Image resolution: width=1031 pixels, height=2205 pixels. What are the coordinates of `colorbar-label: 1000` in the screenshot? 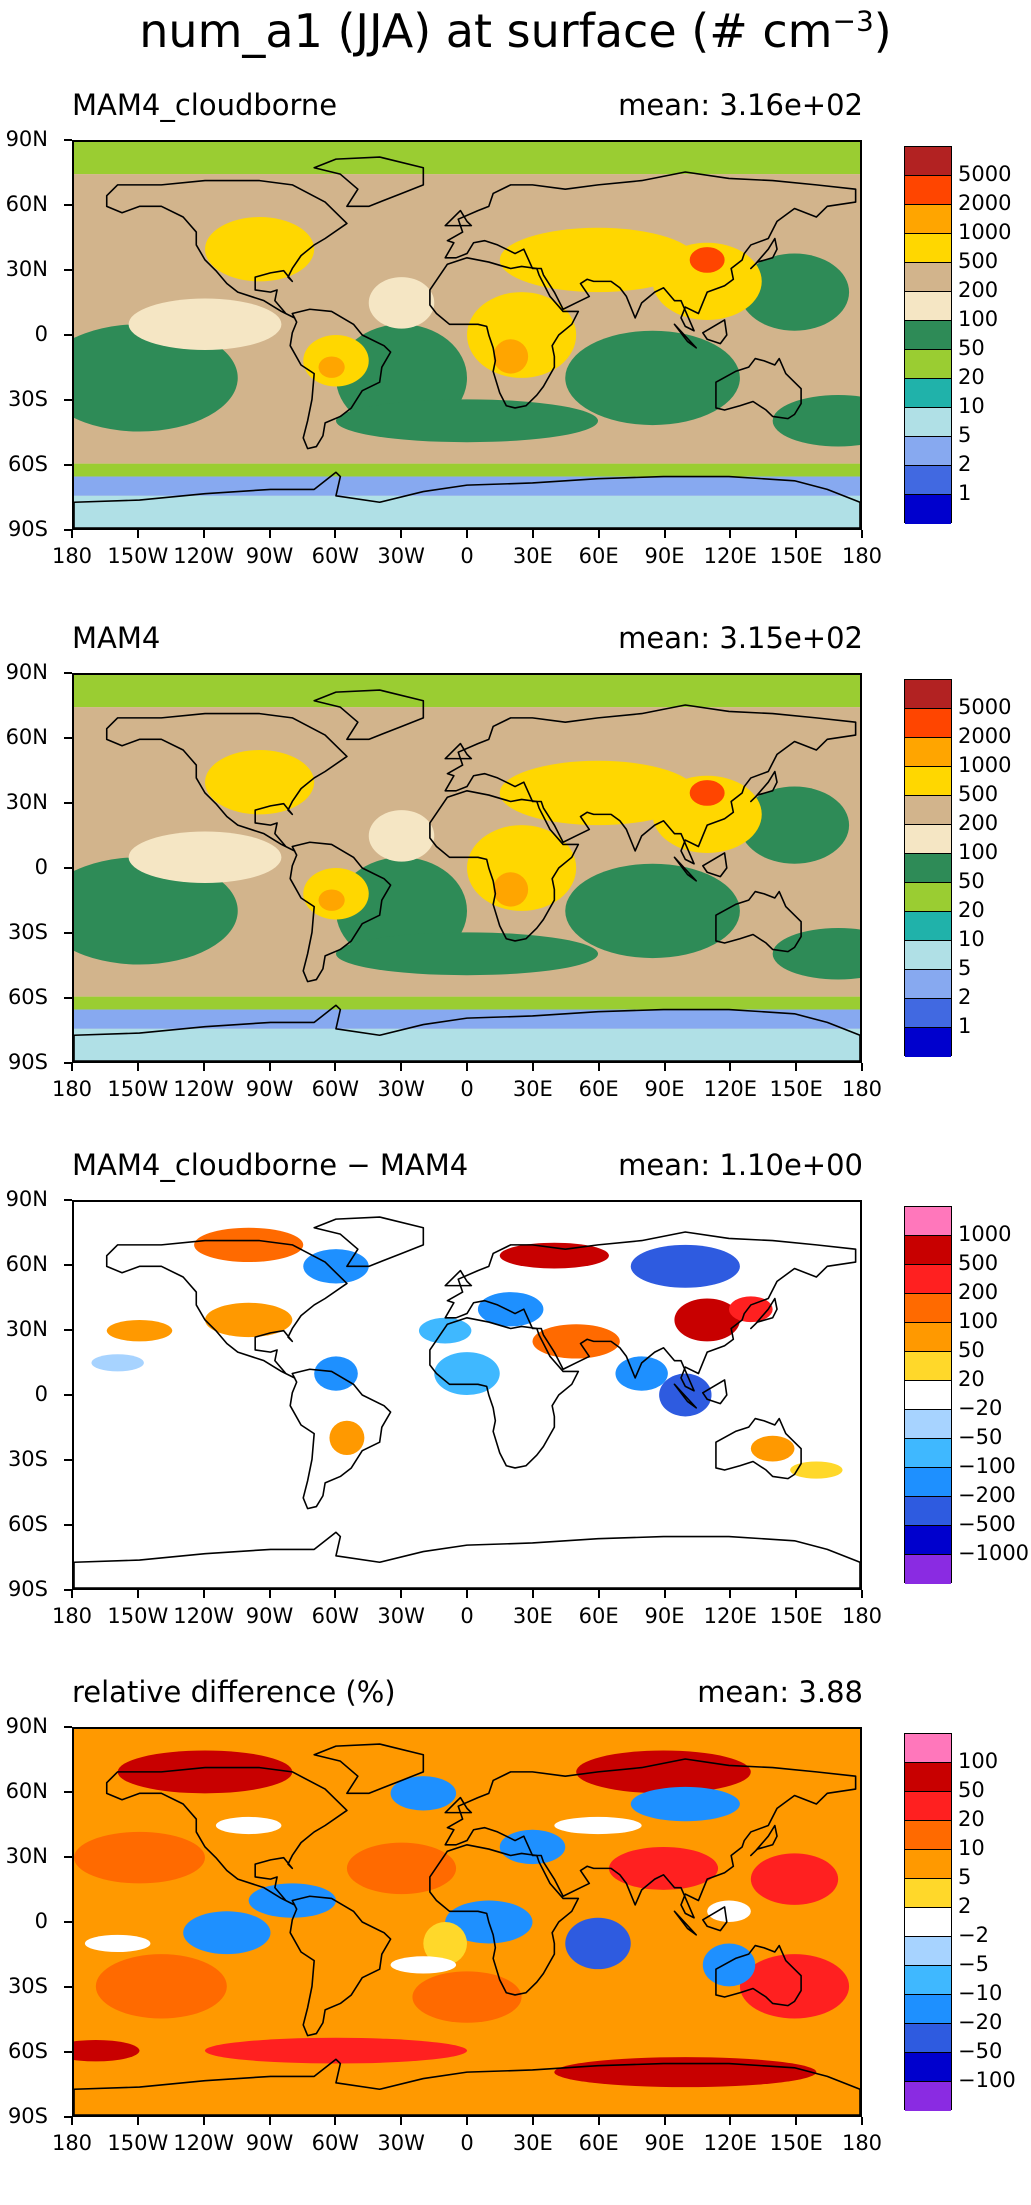 It's located at (985, 765).